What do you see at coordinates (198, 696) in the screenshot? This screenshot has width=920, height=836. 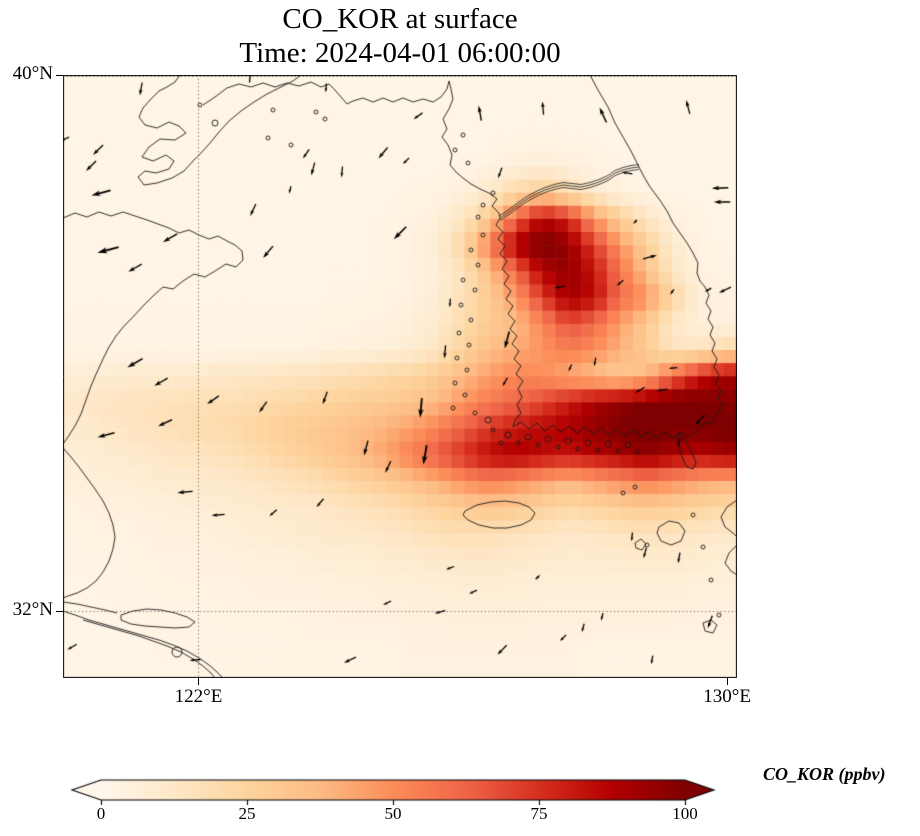 I see `x-tick-label: 122°E` at bounding box center [198, 696].